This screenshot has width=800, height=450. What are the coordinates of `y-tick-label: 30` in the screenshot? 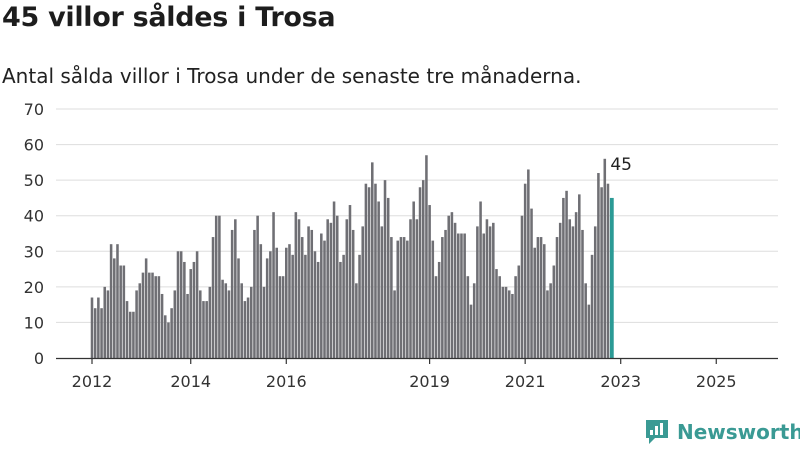 It's located at (34, 251).